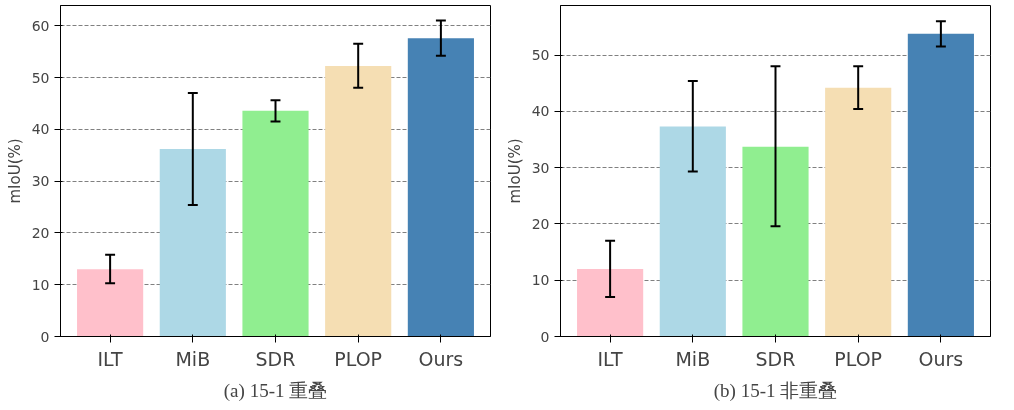  Describe the element at coordinates (275, 390) in the screenshot. I see `text: (a) 15-1 重叠` at that location.